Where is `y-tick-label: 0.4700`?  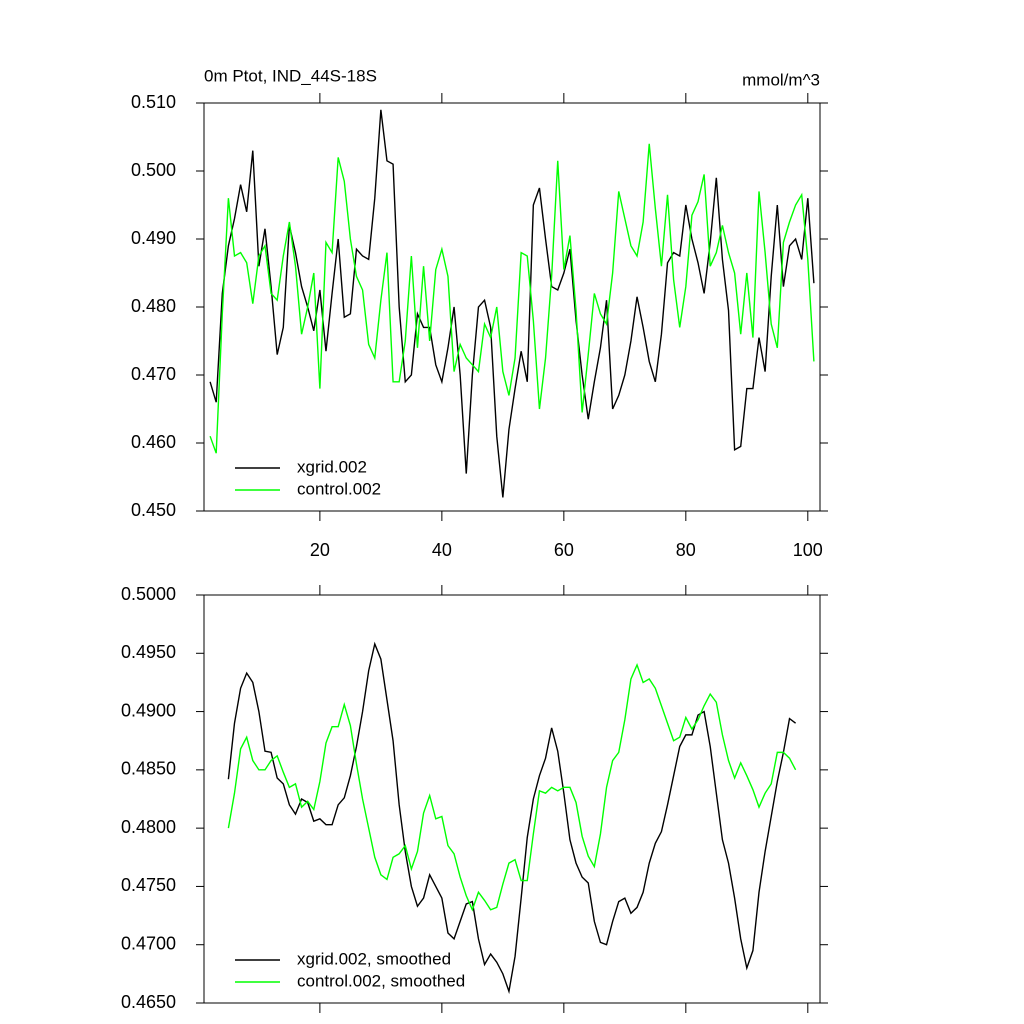
y-tick-label: 0.4700 is located at coordinates (148, 943).